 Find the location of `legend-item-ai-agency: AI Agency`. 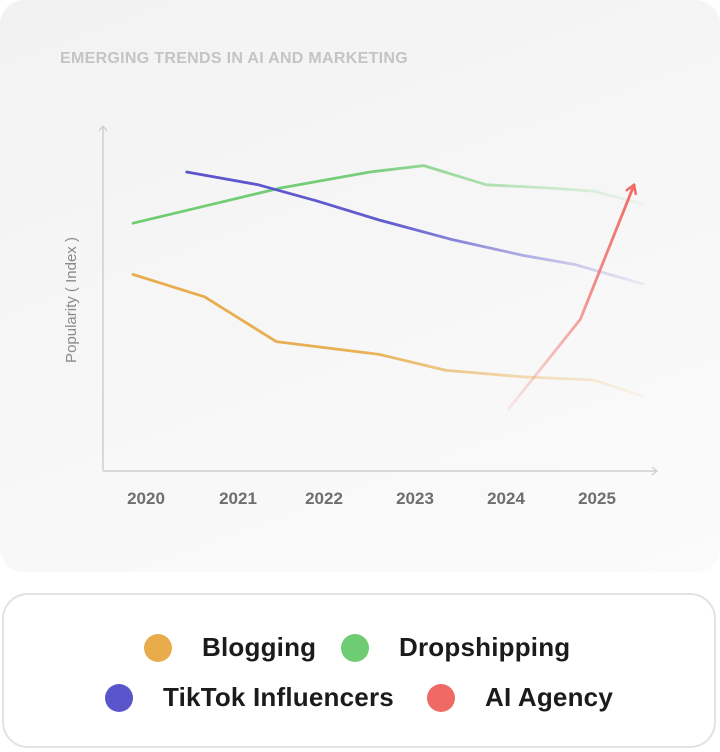

legend-item-ai-agency: AI Agency is located at coordinates (520, 697).